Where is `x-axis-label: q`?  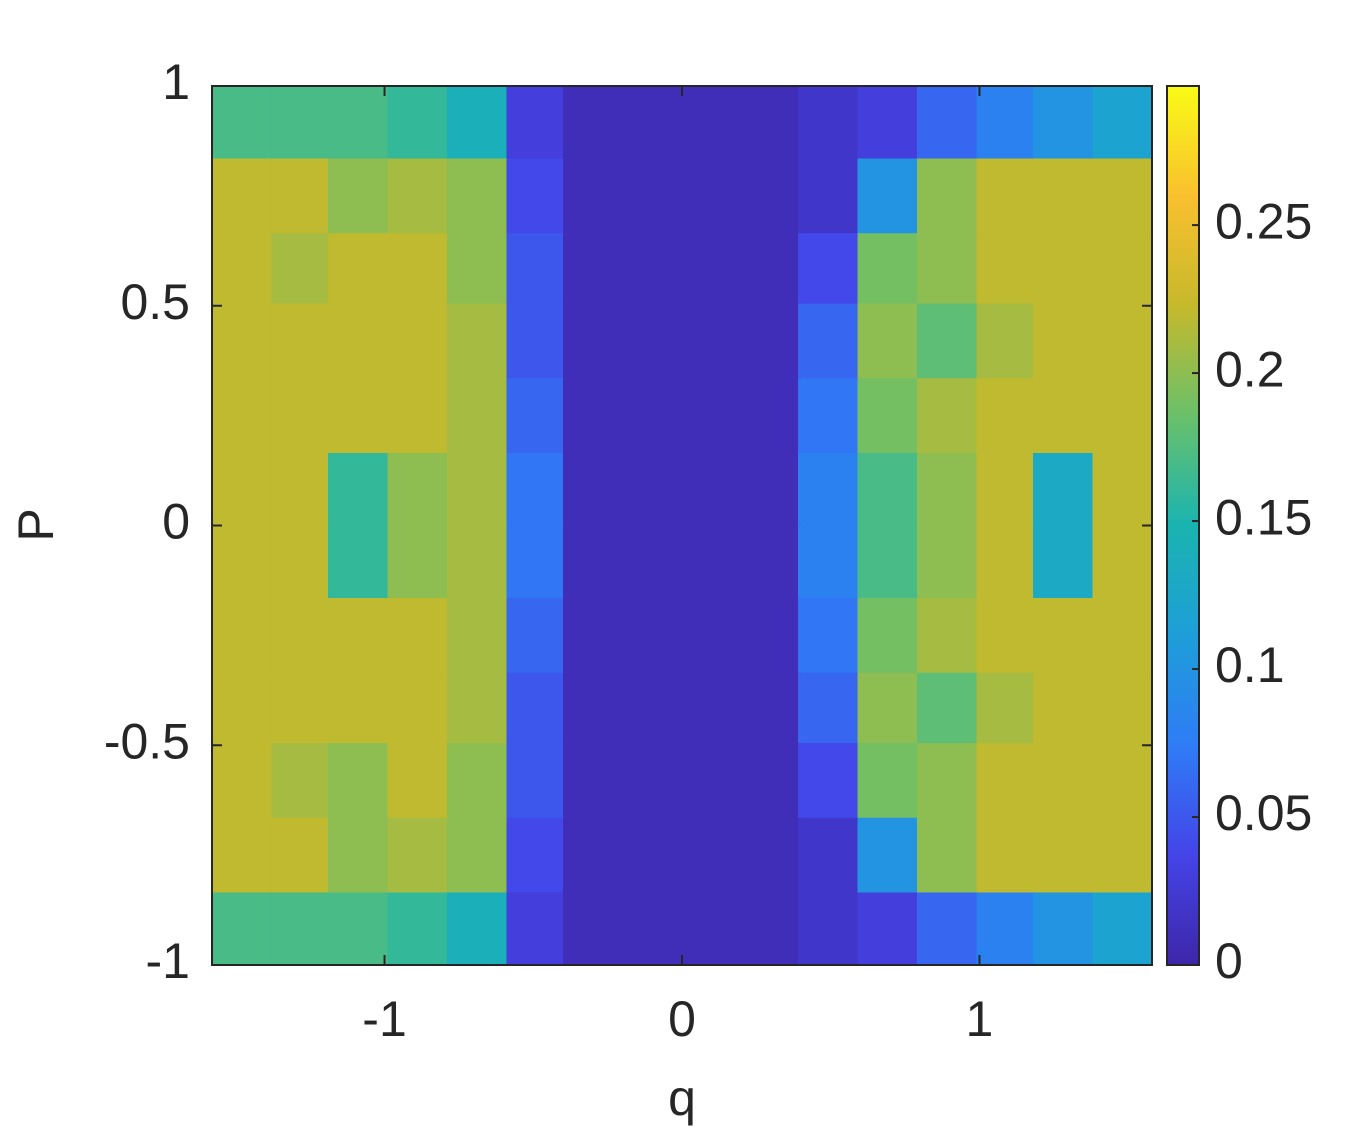 x-axis-label: q is located at coordinates (682, 1098).